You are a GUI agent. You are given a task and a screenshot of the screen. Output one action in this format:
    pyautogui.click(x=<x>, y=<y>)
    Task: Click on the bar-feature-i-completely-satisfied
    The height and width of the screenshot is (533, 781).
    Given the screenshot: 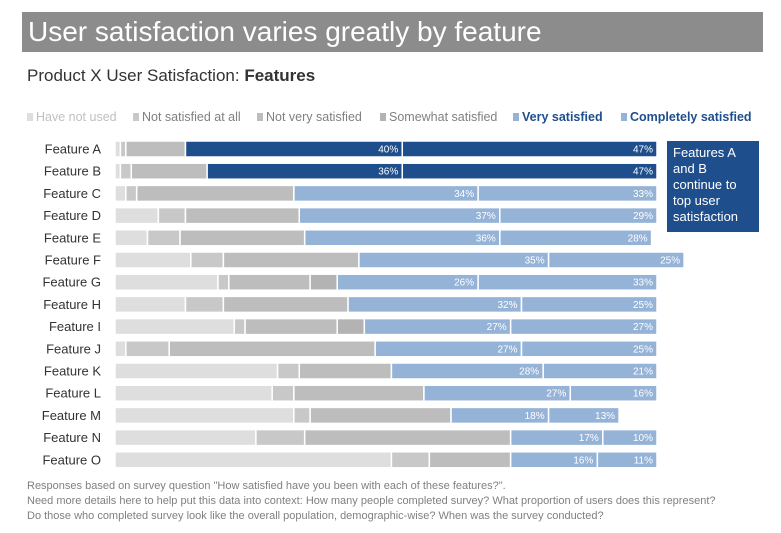 What is the action you would take?
    pyautogui.click(x=583, y=326)
    